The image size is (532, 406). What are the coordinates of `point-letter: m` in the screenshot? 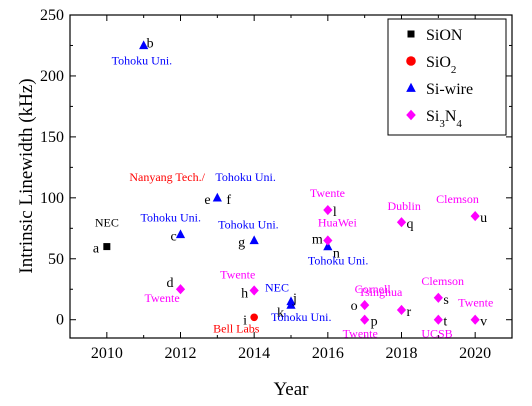 It's located at (317, 239).